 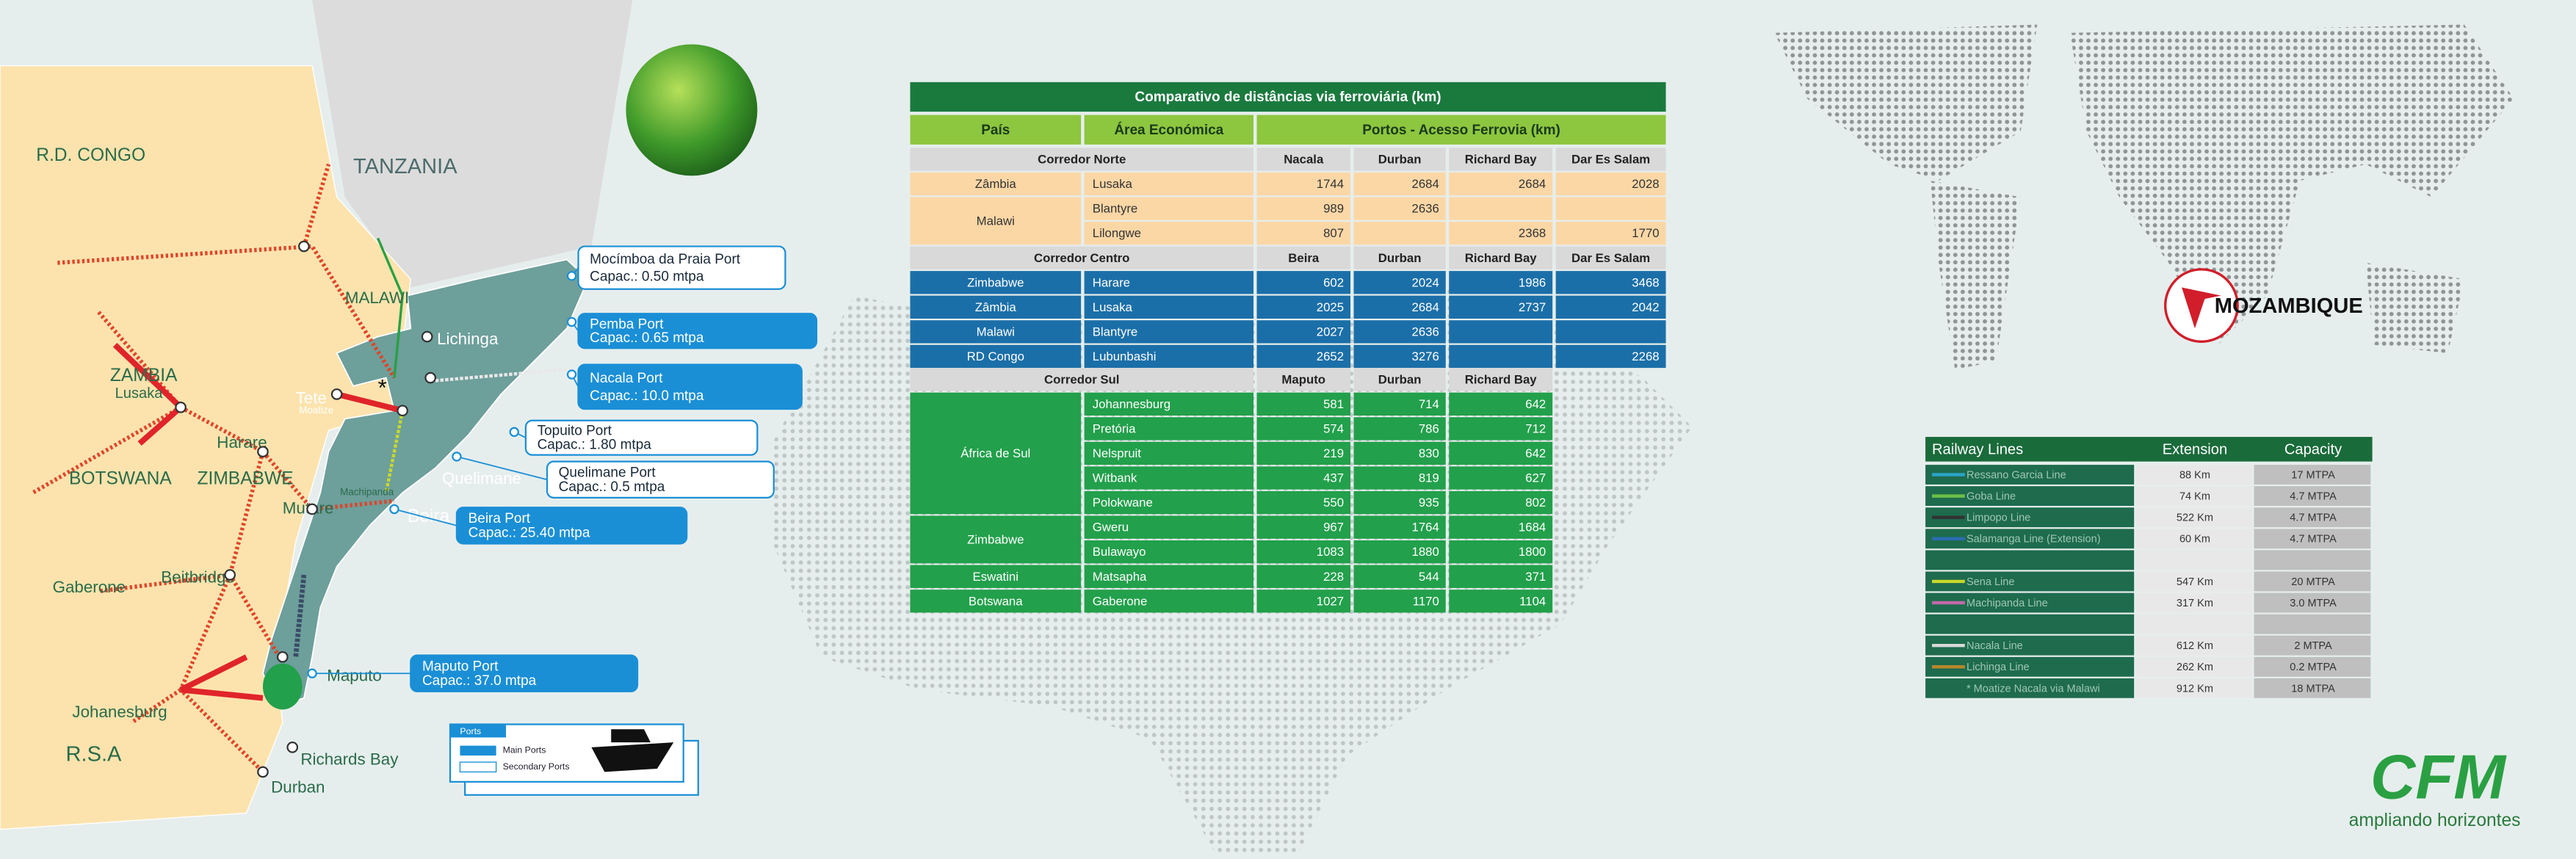 I want to click on distance-value: 574, so click(x=1333, y=428).